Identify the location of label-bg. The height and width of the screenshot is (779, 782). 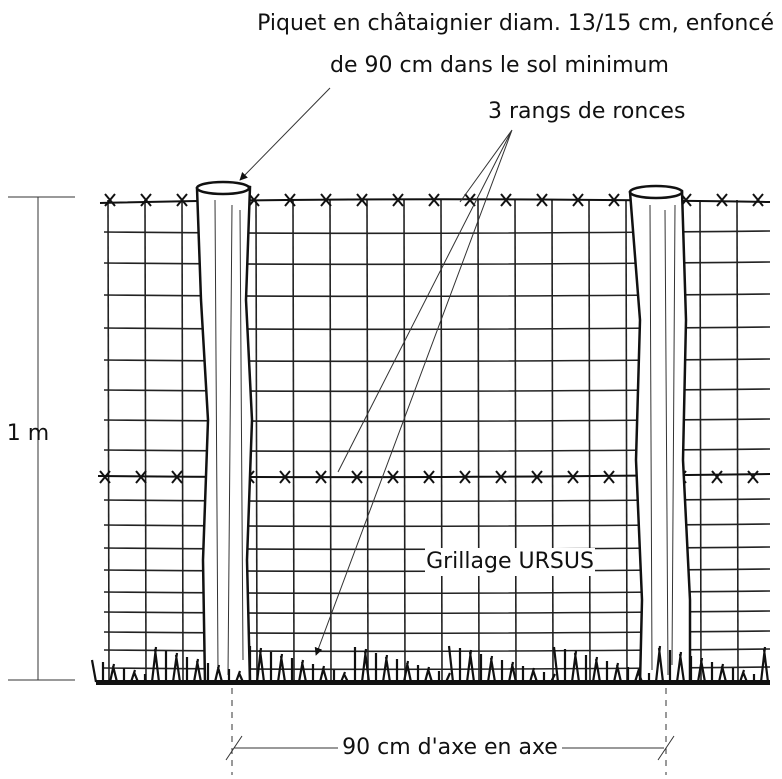
(510, 562).